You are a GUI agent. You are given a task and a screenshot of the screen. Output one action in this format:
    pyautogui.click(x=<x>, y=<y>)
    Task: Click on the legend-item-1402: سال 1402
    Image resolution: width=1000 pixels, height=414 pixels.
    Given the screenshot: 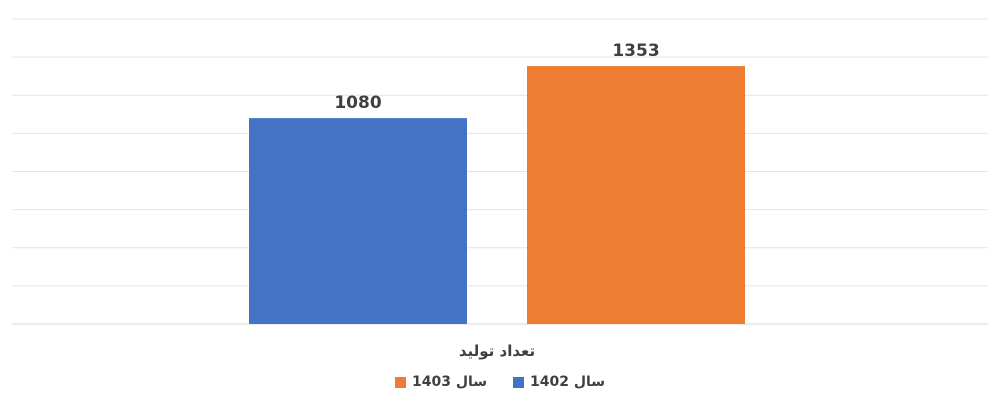 What is the action you would take?
    pyautogui.click(x=559, y=382)
    